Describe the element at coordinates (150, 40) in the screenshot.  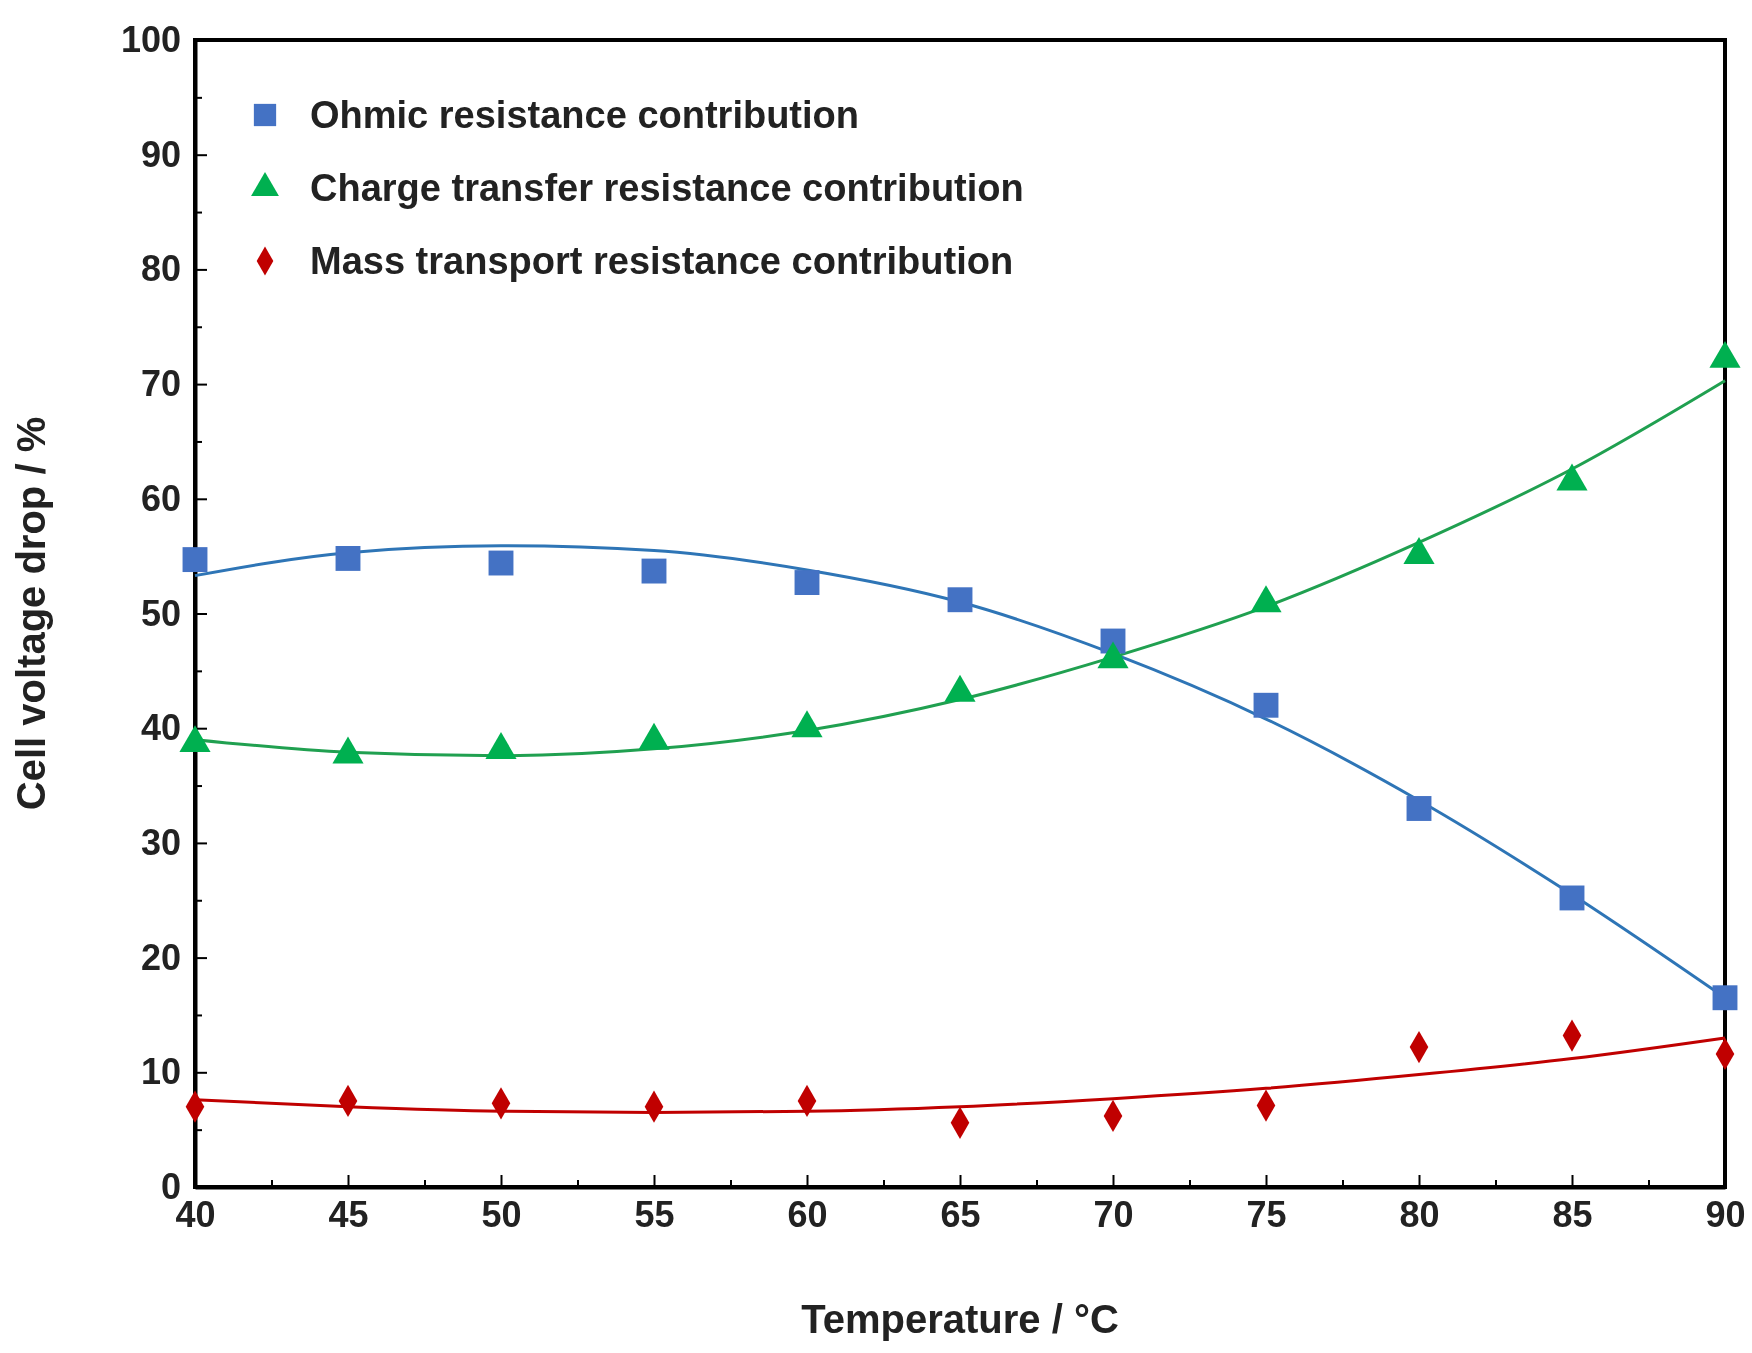
I see `y-tick-label: 100` at that location.